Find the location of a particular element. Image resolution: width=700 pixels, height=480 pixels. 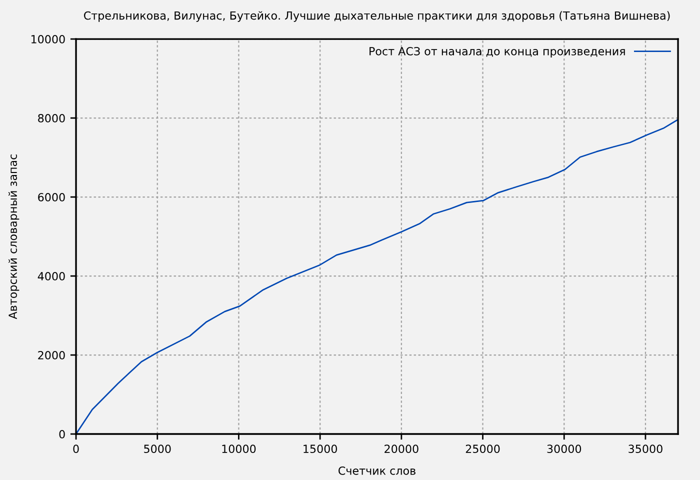

y-tick-label: 0 is located at coordinates (62, 434).